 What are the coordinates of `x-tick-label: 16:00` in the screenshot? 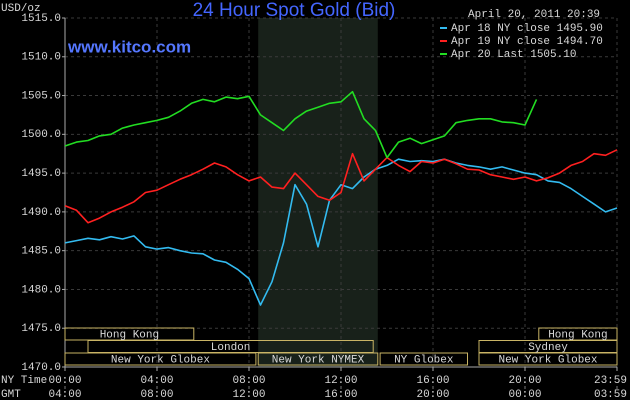 It's located at (432, 381).